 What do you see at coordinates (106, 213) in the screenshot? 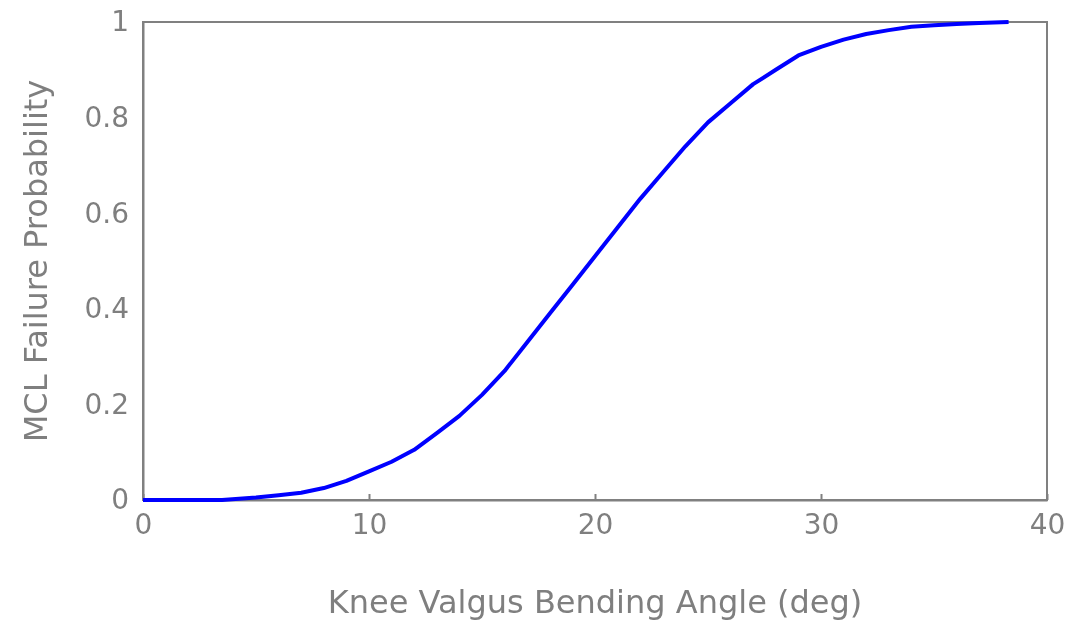
I see `y-tick-label: 0.6` at bounding box center [106, 213].